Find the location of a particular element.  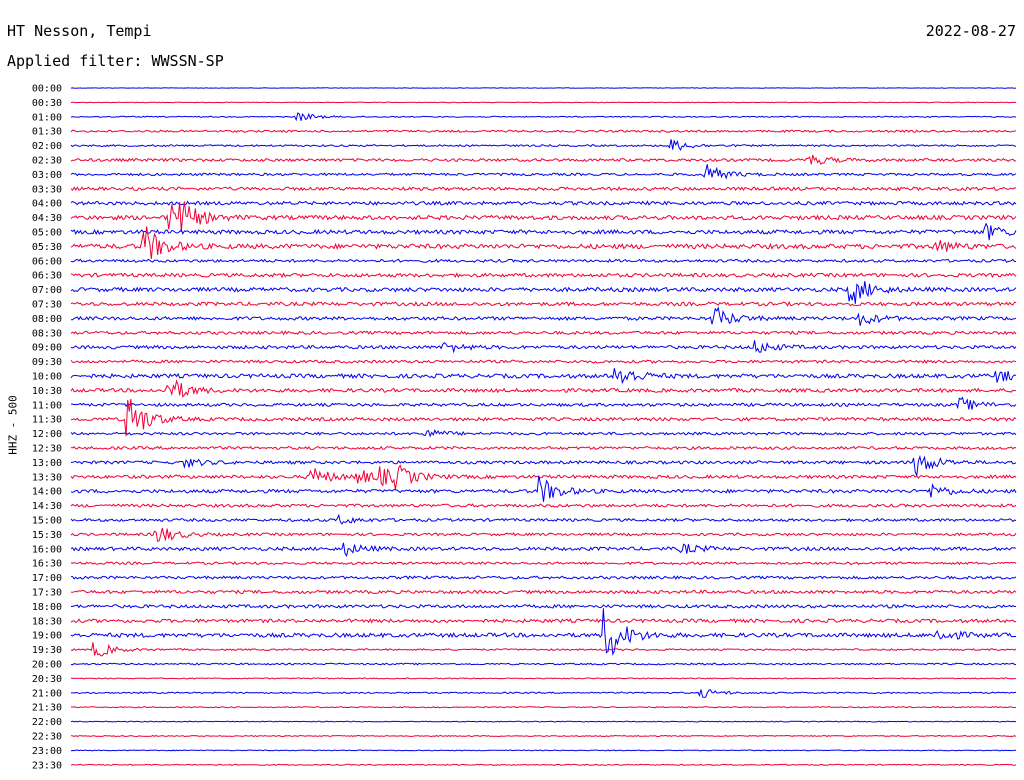

row-label: 00:00 is located at coordinates (47, 89).